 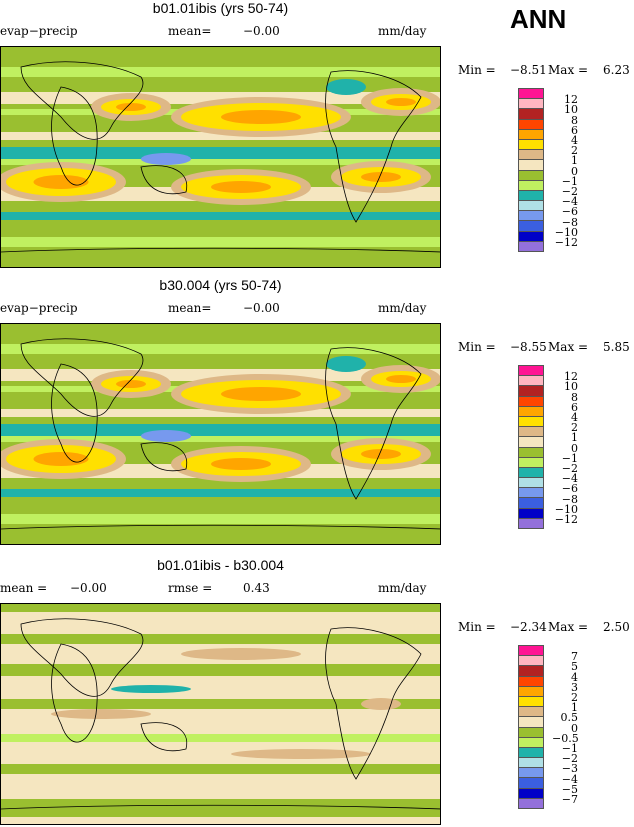 I want to click on season-label: ANN, so click(x=538, y=19).